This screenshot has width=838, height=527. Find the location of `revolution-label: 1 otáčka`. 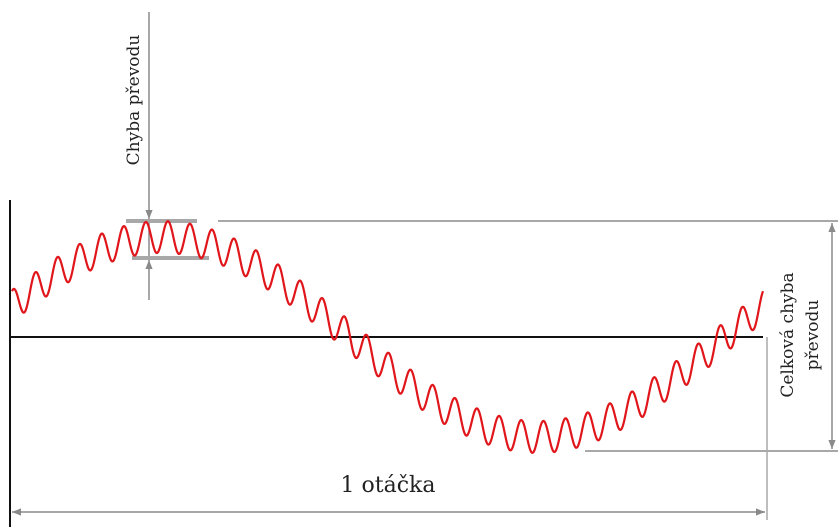

revolution-label: 1 otáčka is located at coordinates (388, 485).